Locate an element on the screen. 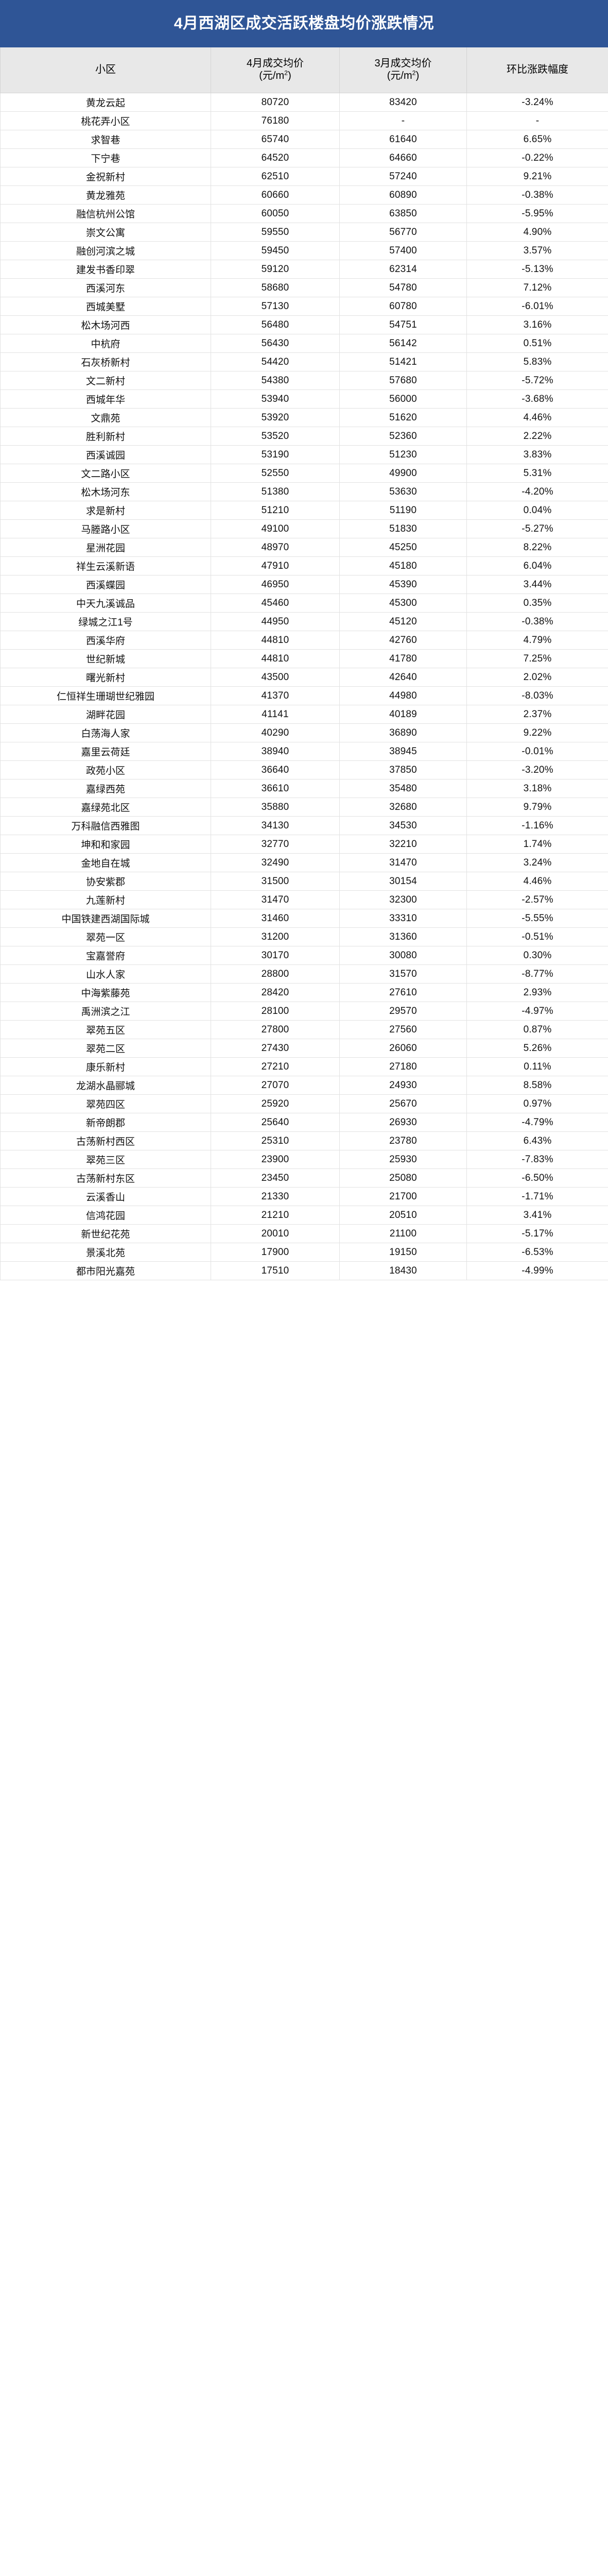  cell-april-price: 47910 is located at coordinates (275, 565).